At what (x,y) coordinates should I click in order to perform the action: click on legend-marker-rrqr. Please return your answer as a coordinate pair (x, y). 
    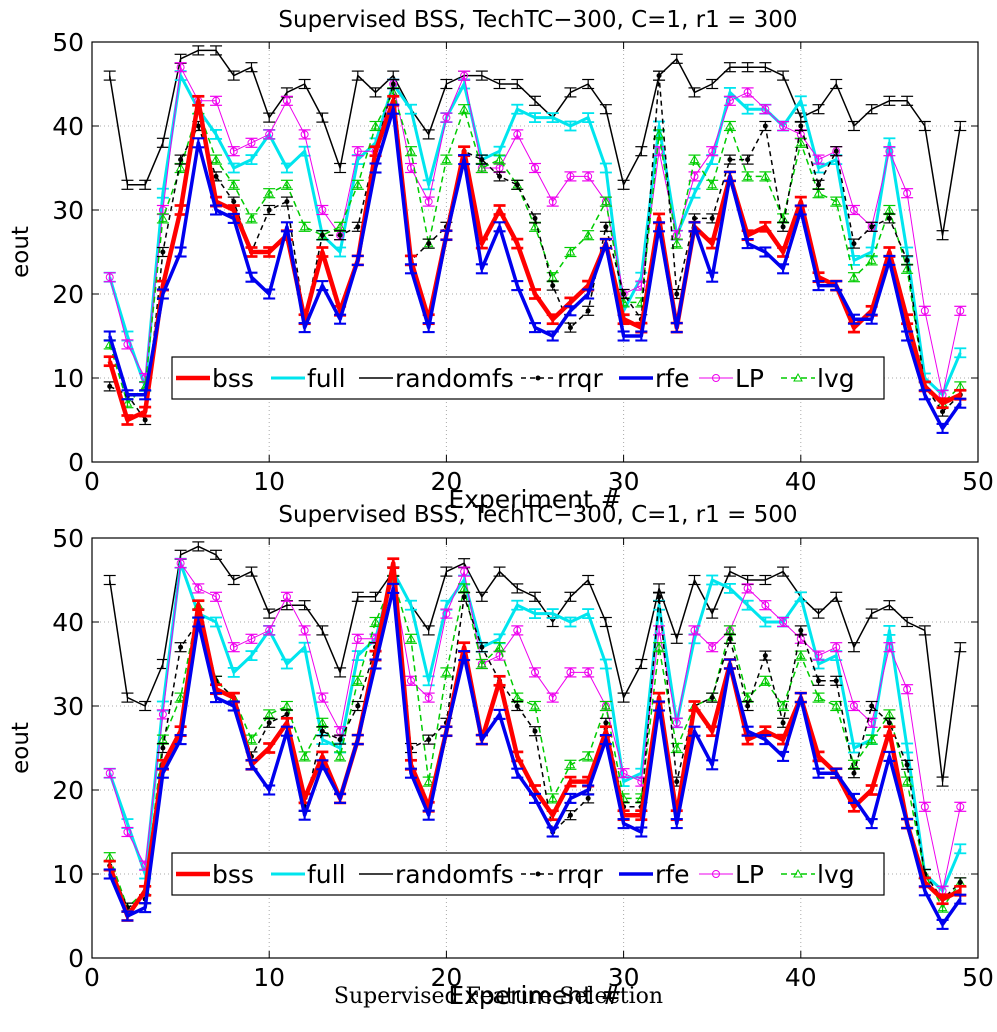
    Looking at the image, I should click on (538, 378).